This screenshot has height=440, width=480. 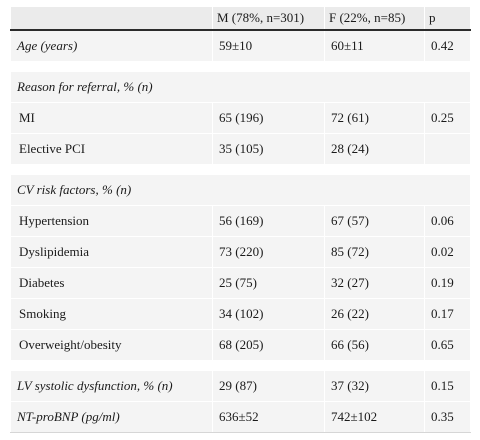 What do you see at coordinates (374, 18) in the screenshot?
I see `header-female: F (22%, n=85)` at bounding box center [374, 18].